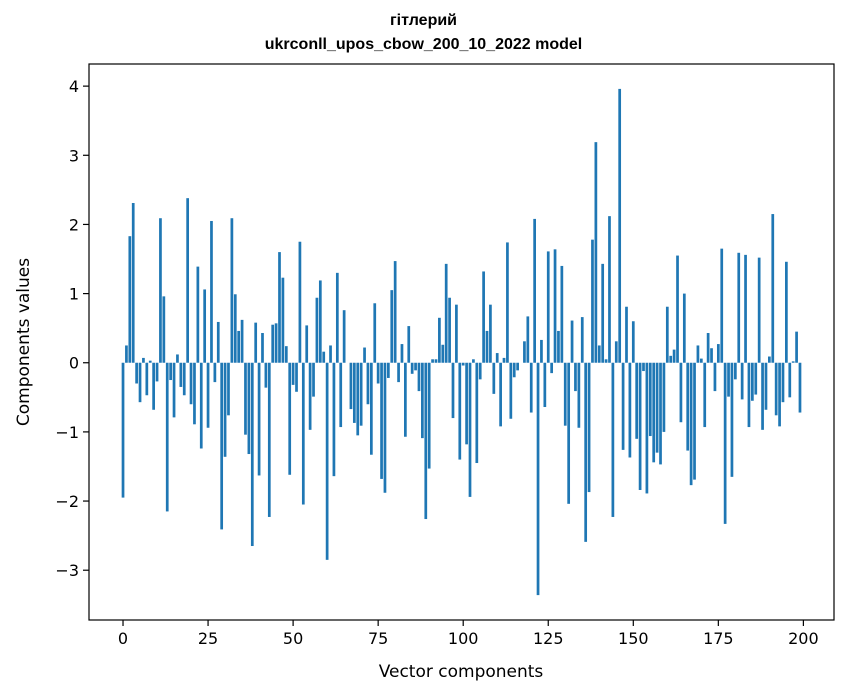 The width and height of the screenshot is (847, 696). Describe the element at coordinates (67, 570) in the screenshot. I see `y-tick-label: −3` at that location.